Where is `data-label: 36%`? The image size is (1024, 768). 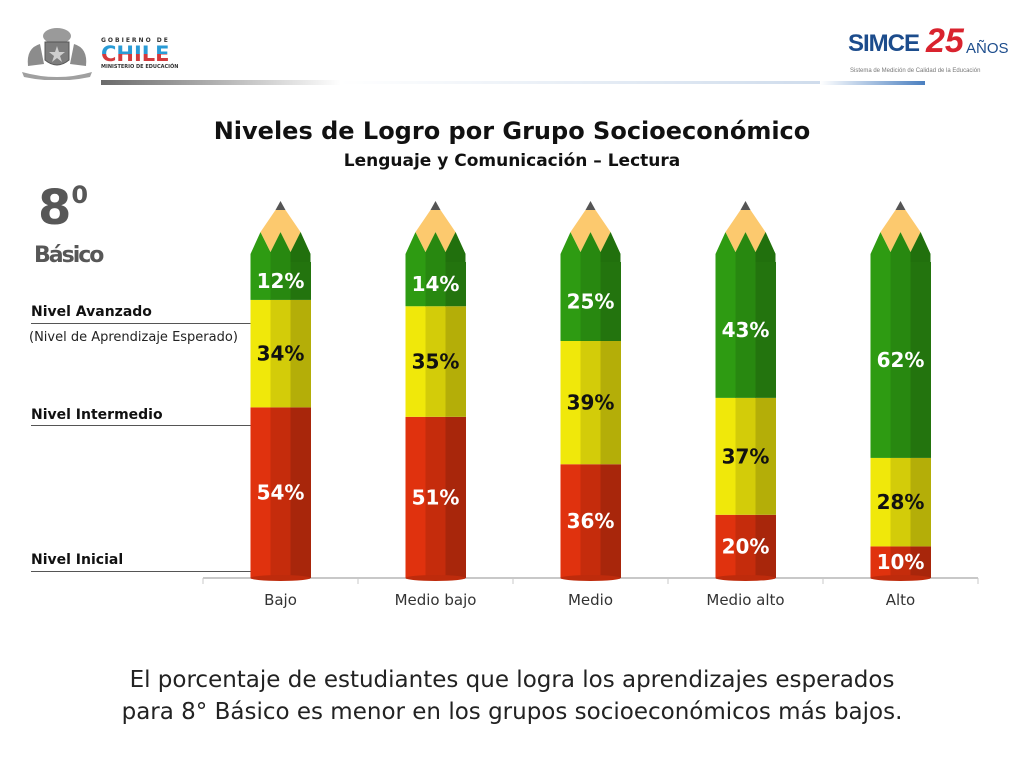
data-label: 36% is located at coordinates (591, 521).